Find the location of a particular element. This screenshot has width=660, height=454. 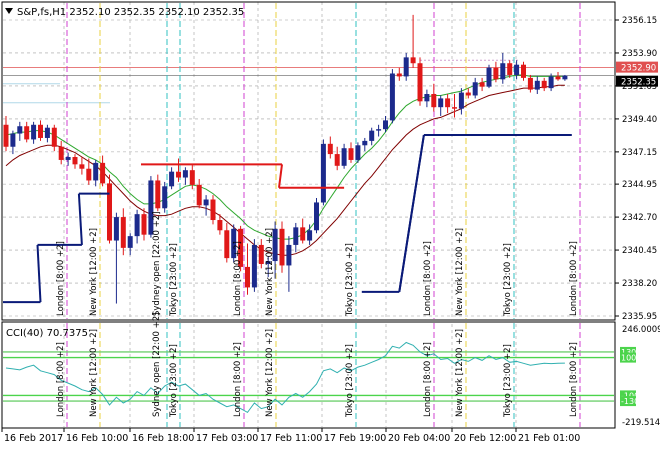

ask-price-label: 2352.90 is located at coordinates (638, 69).